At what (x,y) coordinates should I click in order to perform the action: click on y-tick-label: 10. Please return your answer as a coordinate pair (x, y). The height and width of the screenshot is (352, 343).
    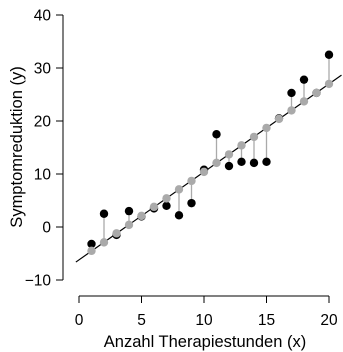
    Looking at the image, I should click on (43, 175).